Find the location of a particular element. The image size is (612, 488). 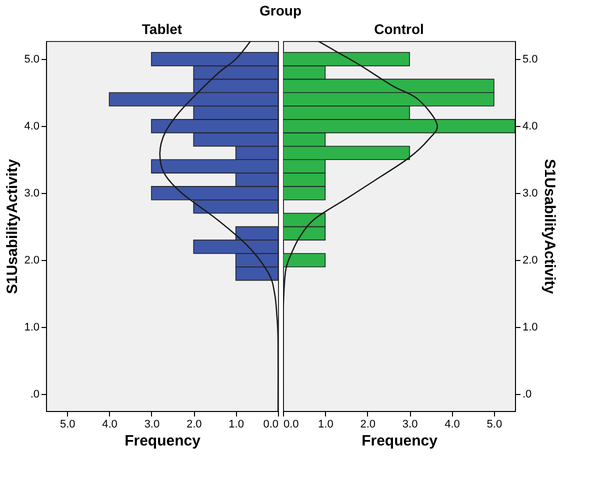

text: Group is located at coordinates (281, 10).